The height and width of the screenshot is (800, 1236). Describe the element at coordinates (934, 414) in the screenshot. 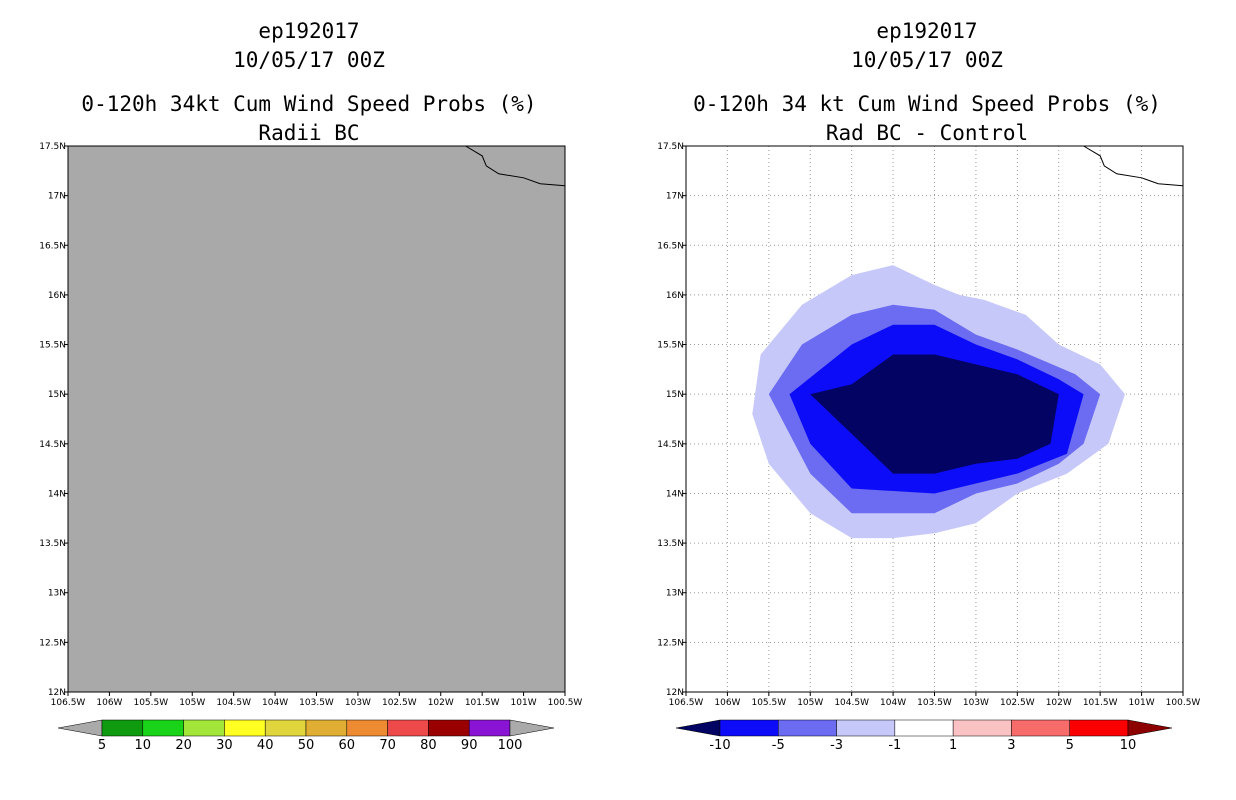

I see `contour-level-minus10` at that location.